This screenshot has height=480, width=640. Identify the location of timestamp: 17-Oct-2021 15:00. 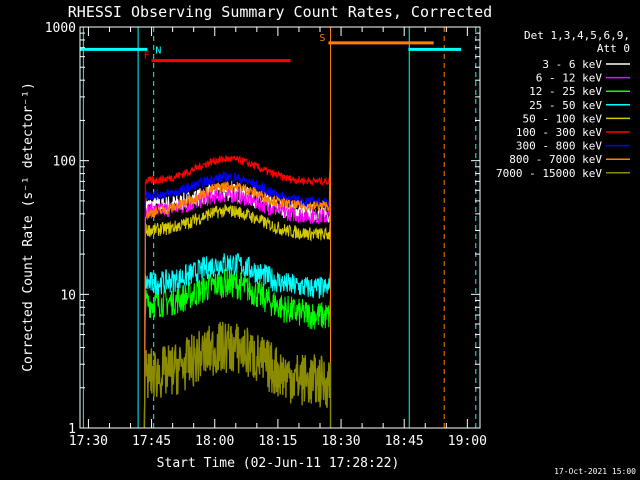
(595, 471).